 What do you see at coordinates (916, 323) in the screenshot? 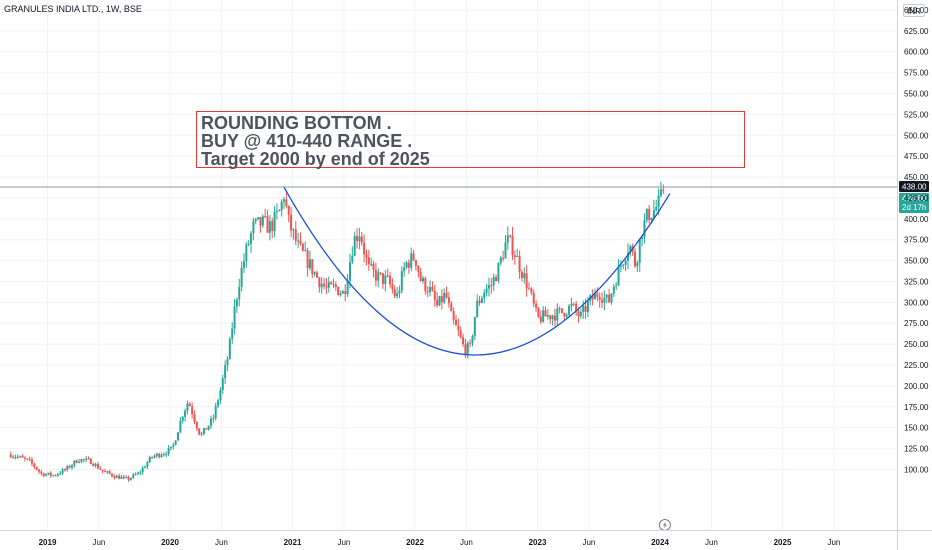
I see `y-tick-label: 275.00` at bounding box center [916, 323].